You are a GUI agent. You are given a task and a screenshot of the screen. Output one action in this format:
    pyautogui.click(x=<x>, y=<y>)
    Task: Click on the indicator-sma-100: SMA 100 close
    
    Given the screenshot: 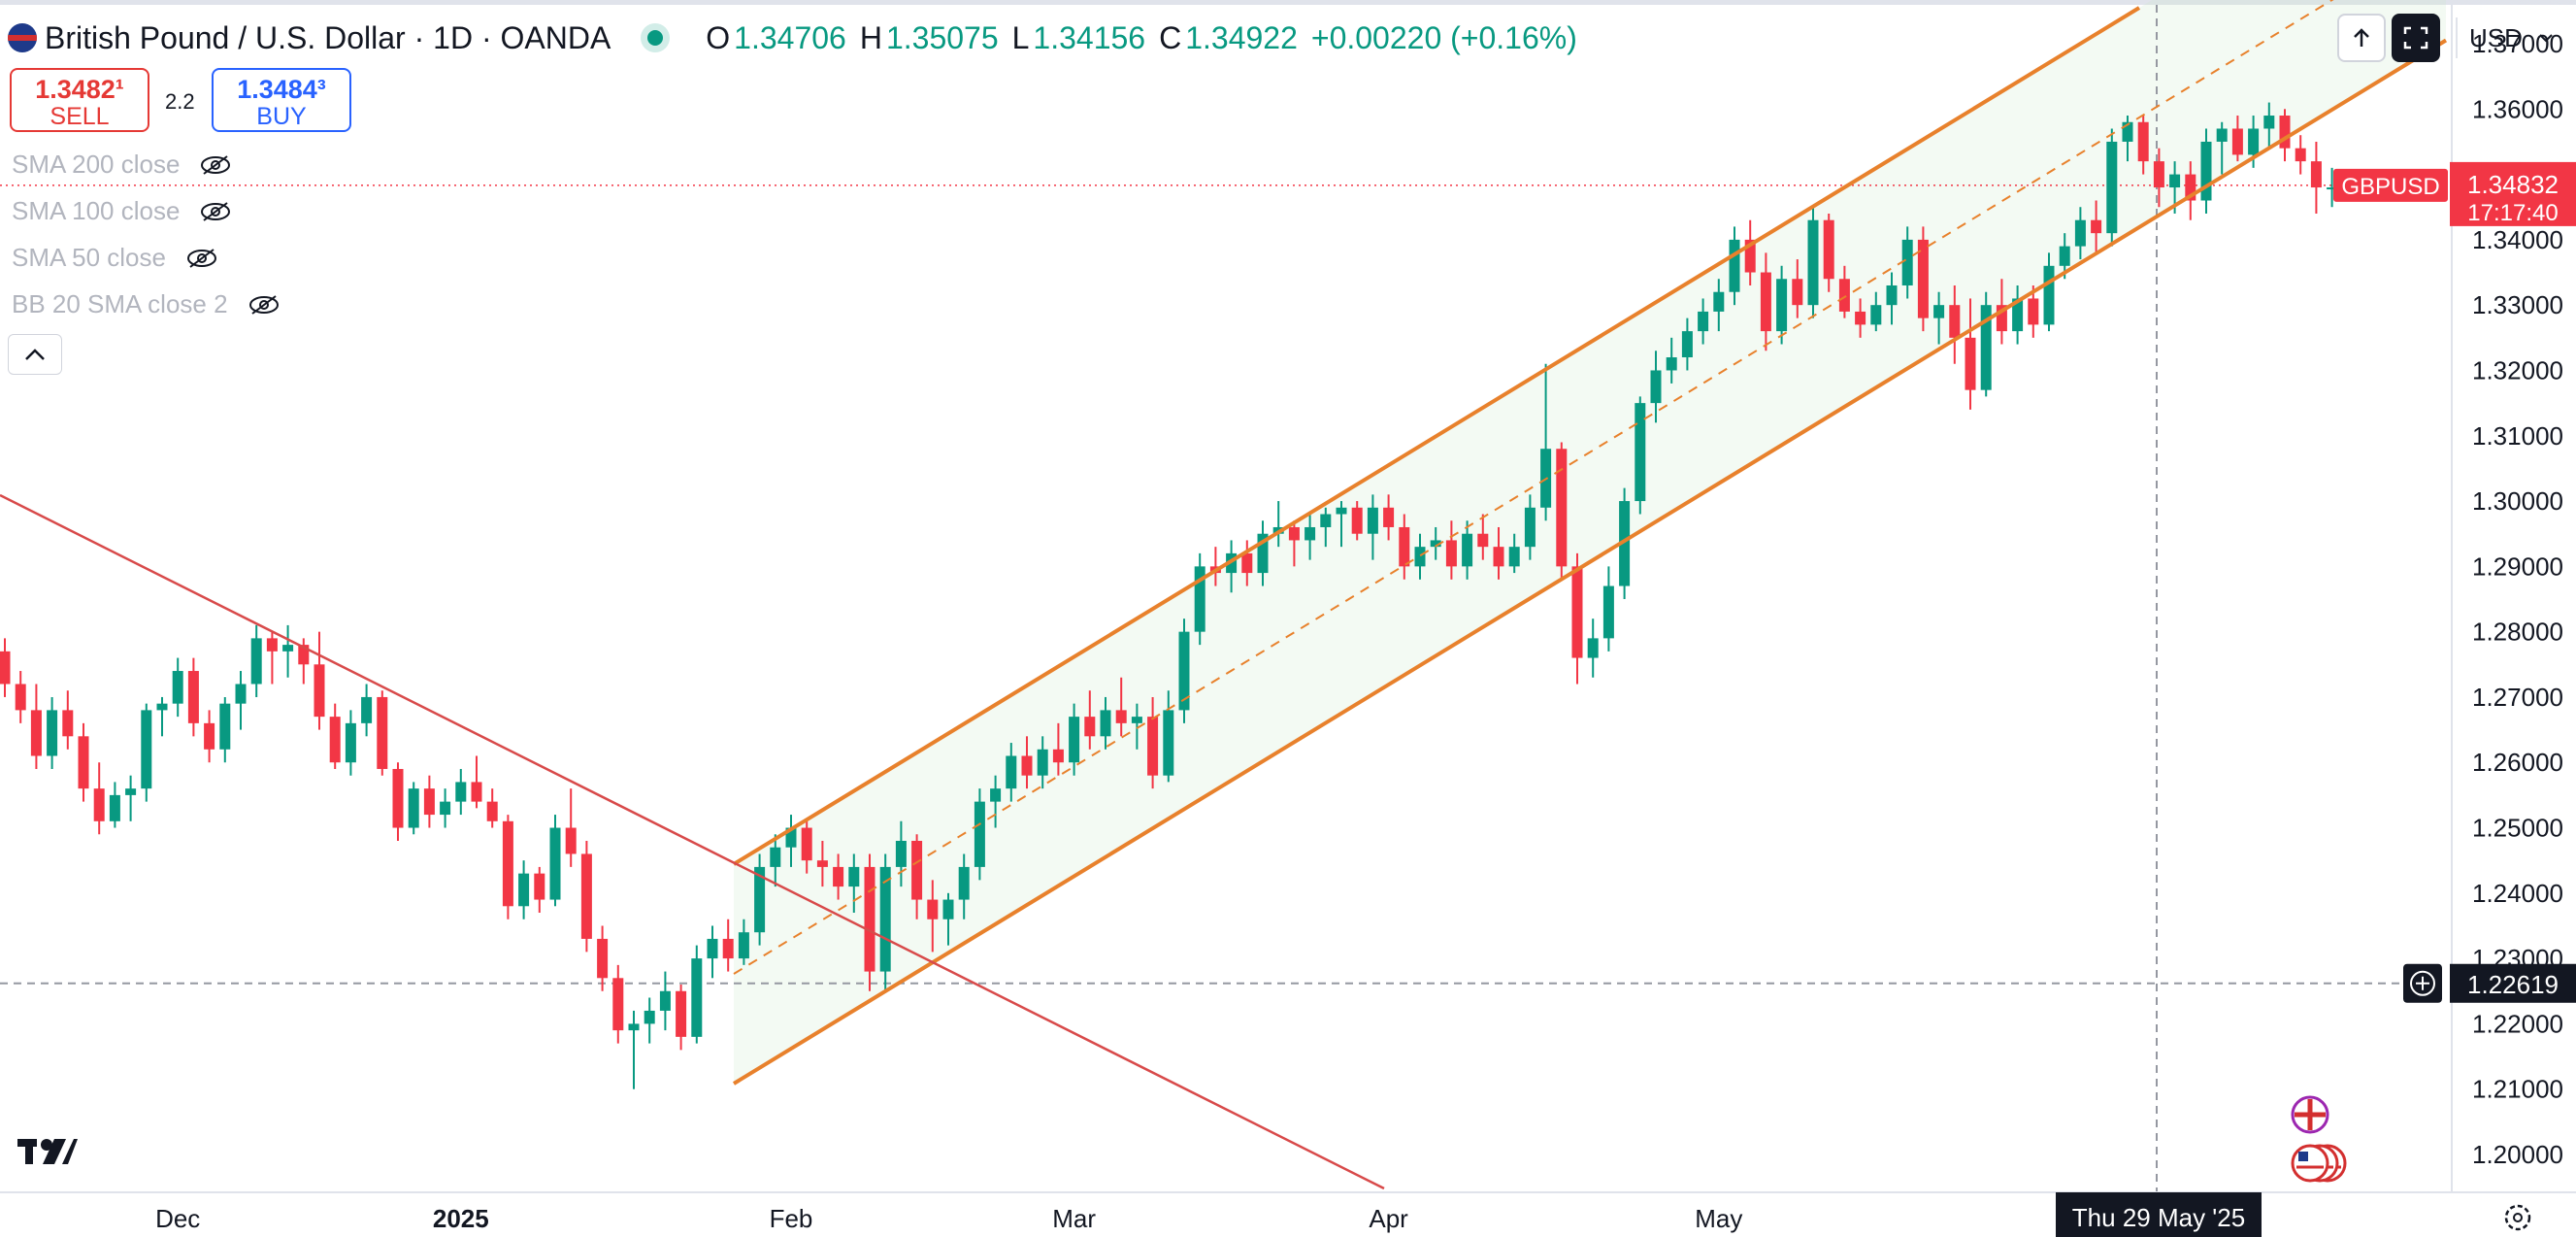 What is the action you would take?
    pyautogui.click(x=122, y=211)
    